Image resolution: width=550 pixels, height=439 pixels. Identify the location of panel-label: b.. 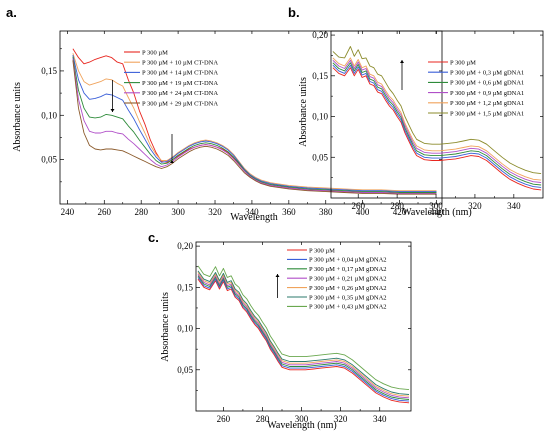
(294, 12).